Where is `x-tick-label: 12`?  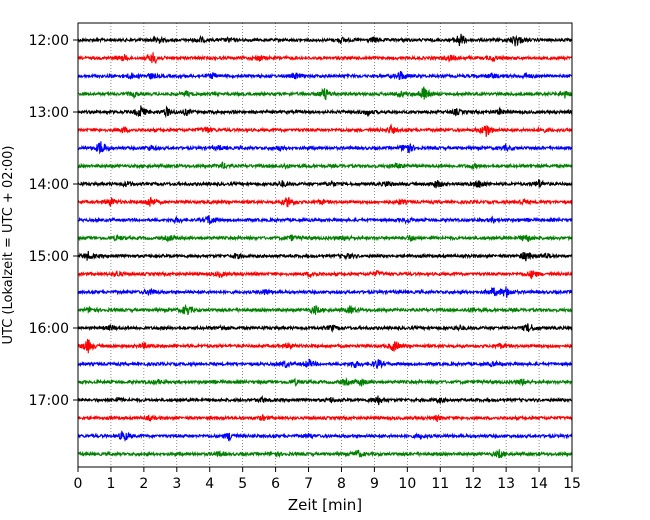
x-tick-label: 12 is located at coordinates (473, 484).